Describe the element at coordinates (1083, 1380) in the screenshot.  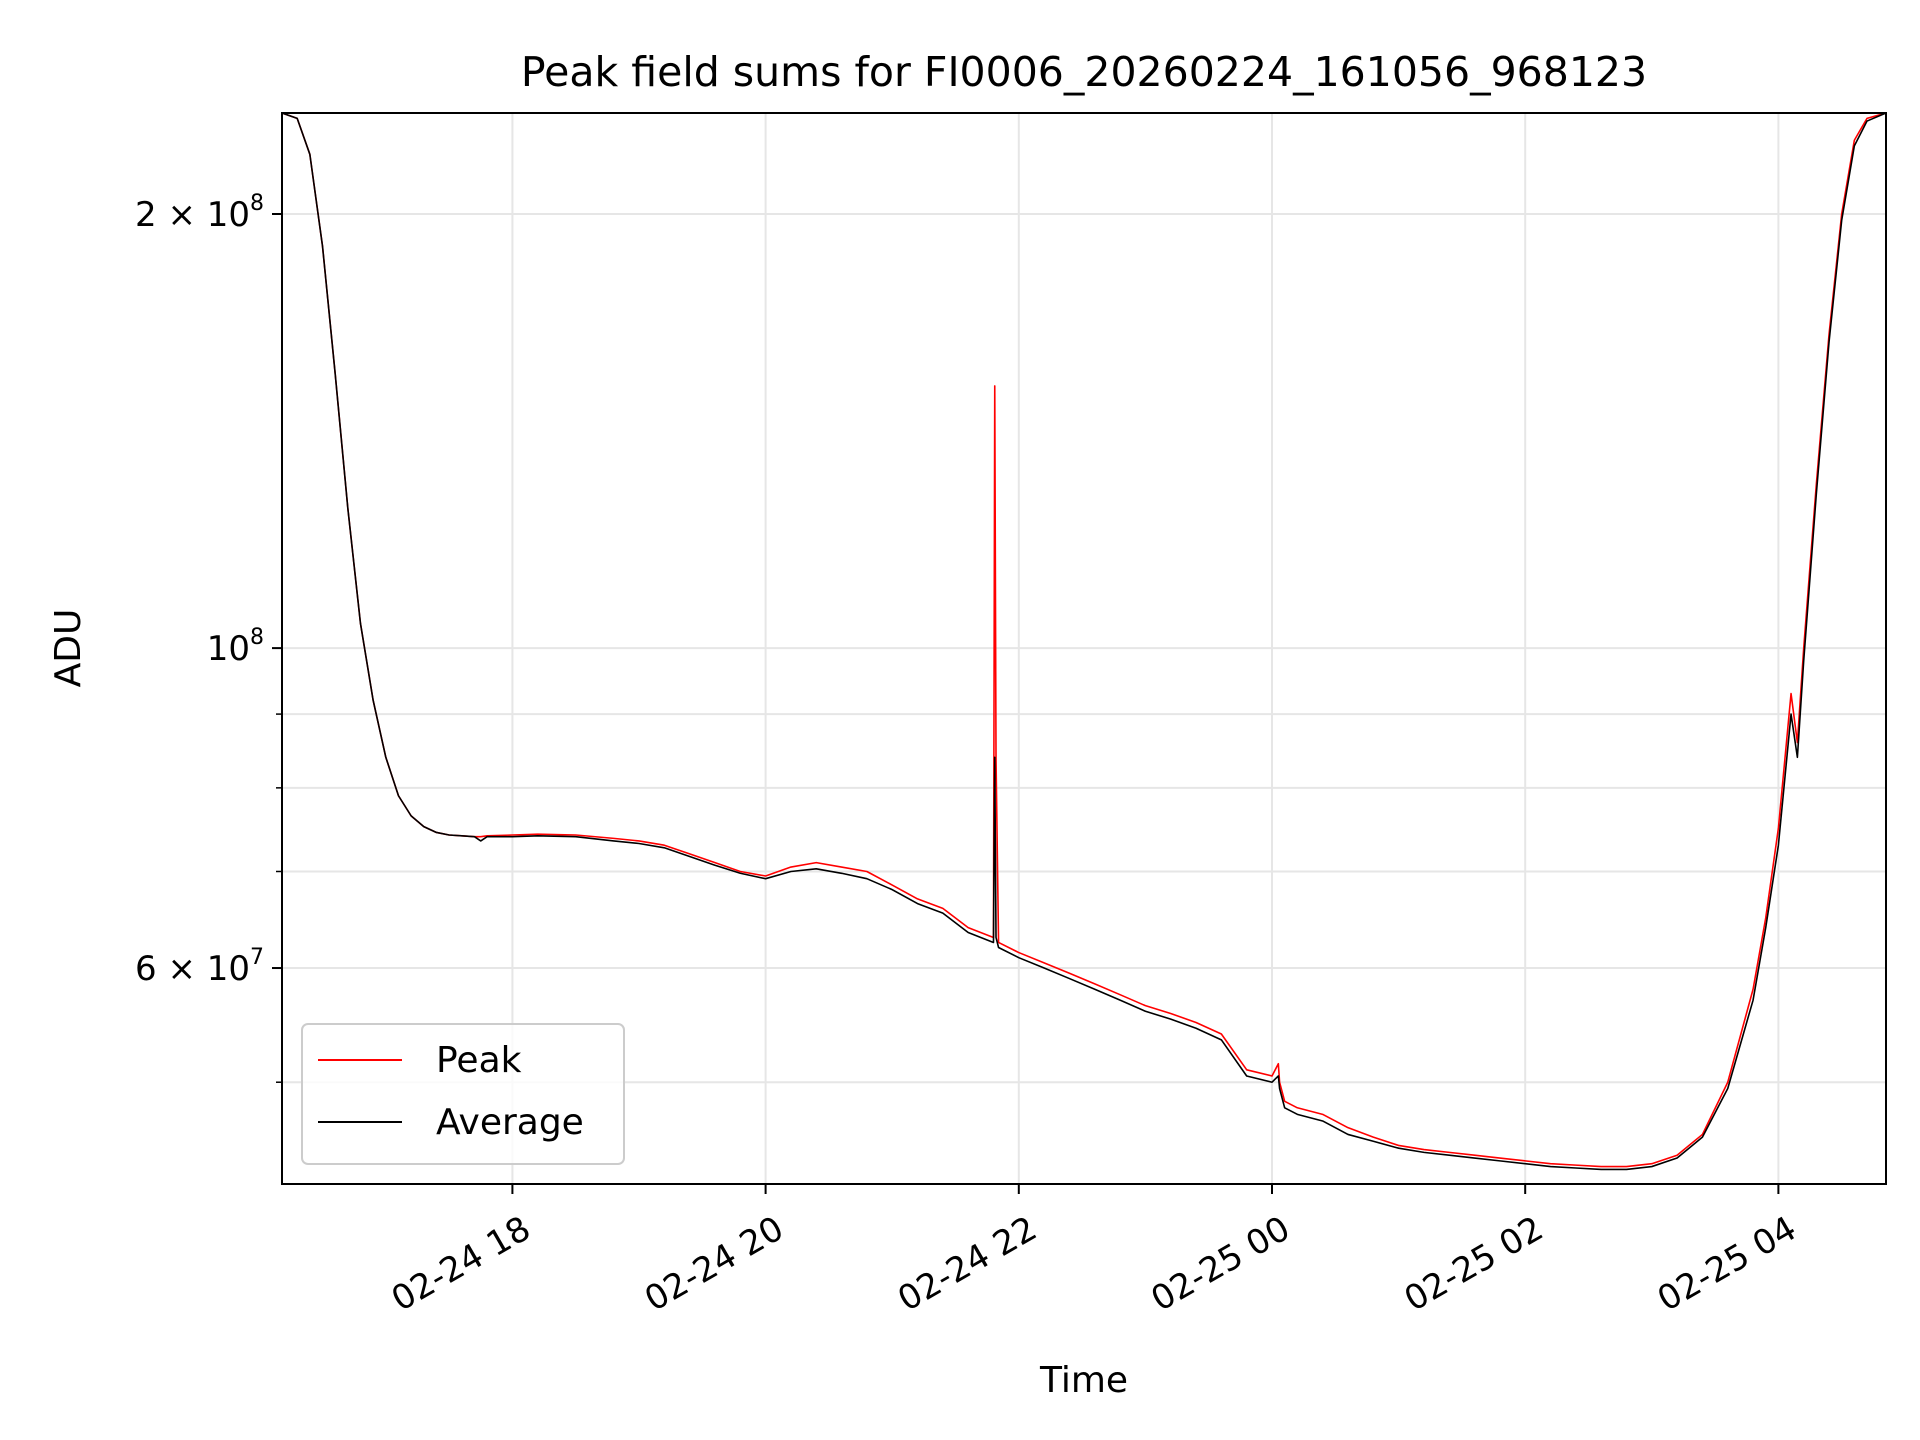
I see `x-axis-label: Time` at that location.